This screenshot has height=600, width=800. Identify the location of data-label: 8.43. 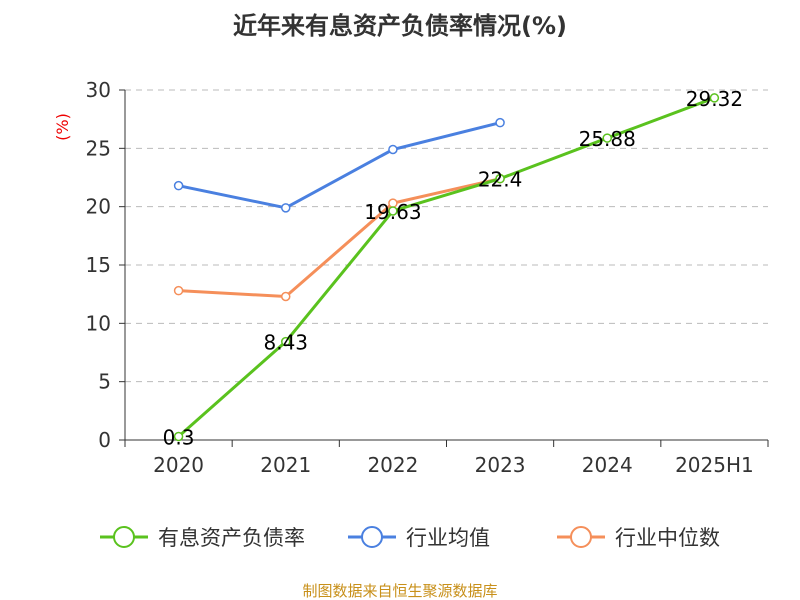
(285, 343).